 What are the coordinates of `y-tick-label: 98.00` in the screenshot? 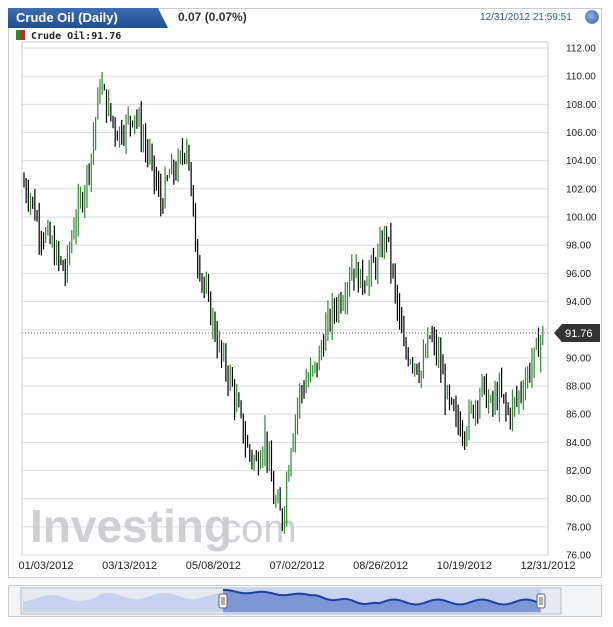 It's located at (578, 246).